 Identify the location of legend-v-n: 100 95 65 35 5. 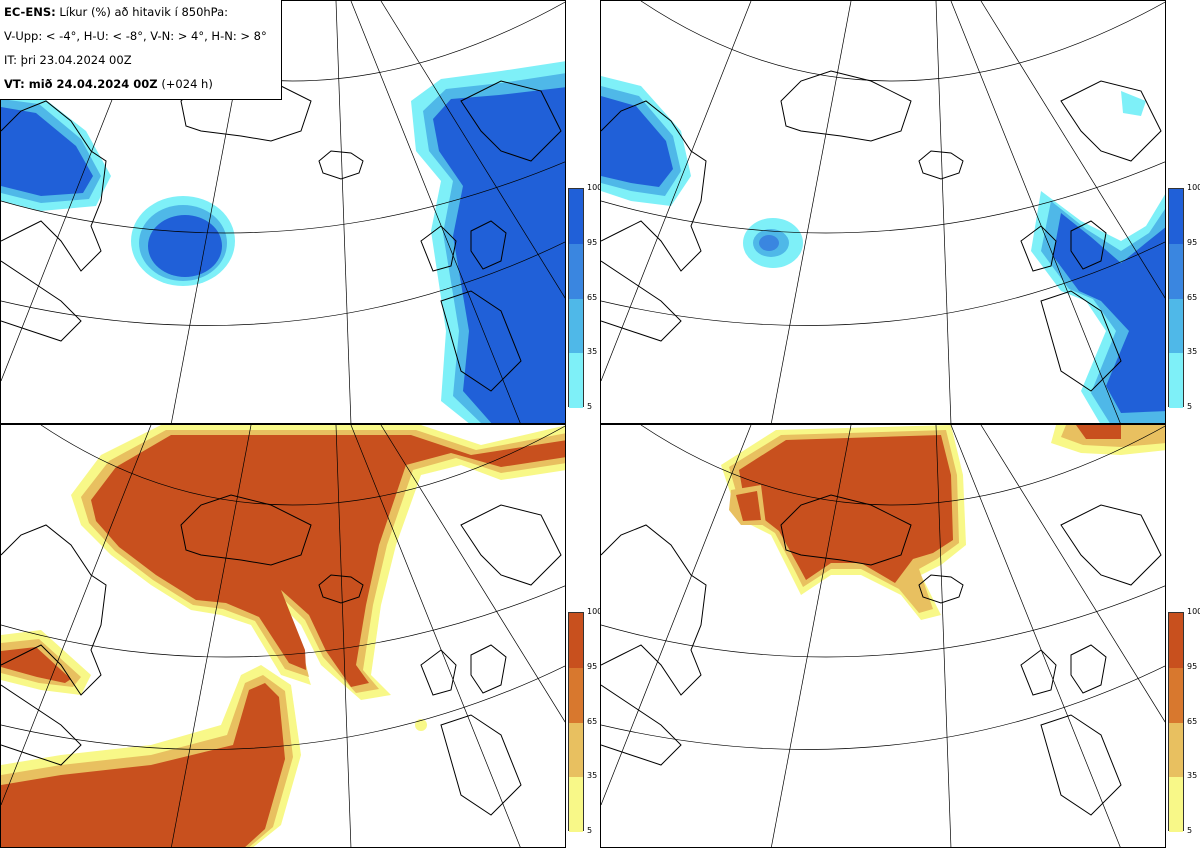
(585, 722).